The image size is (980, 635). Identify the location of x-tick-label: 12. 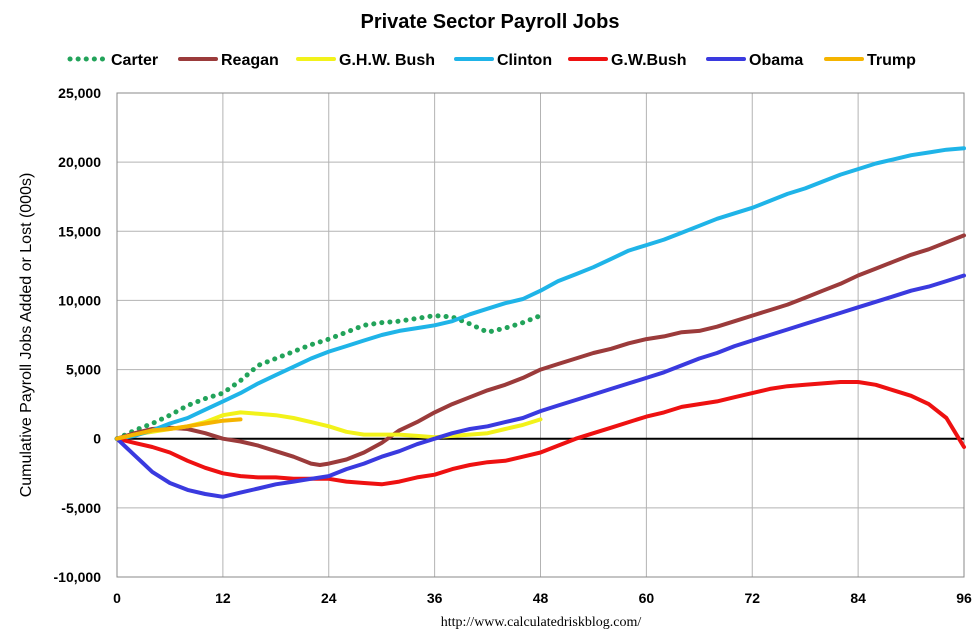
(223, 598).